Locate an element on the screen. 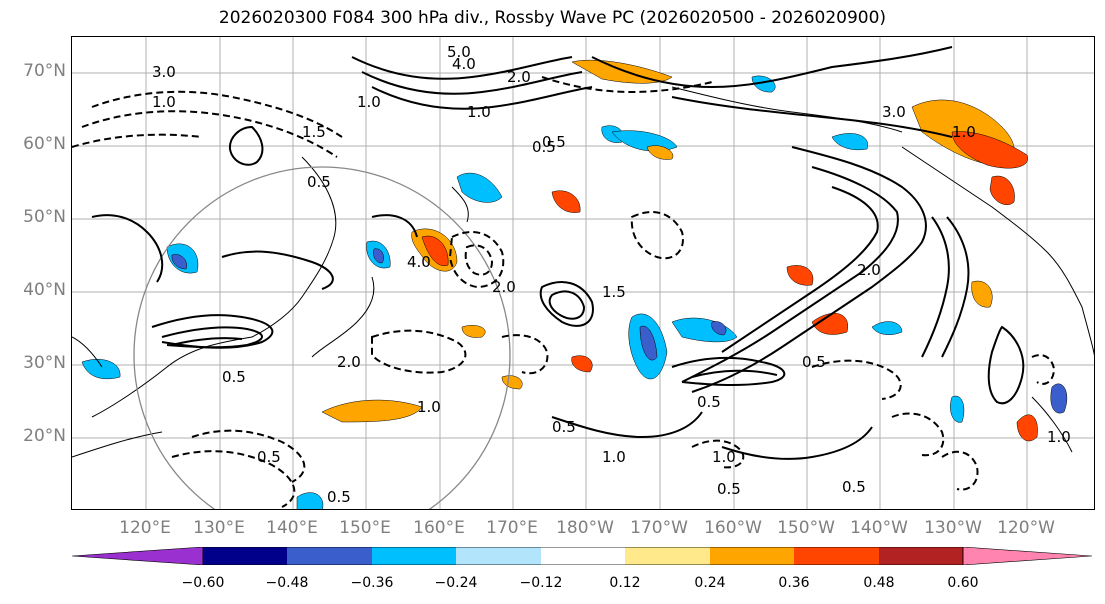  colorbar-tick: 0.12 is located at coordinates (625, 583).